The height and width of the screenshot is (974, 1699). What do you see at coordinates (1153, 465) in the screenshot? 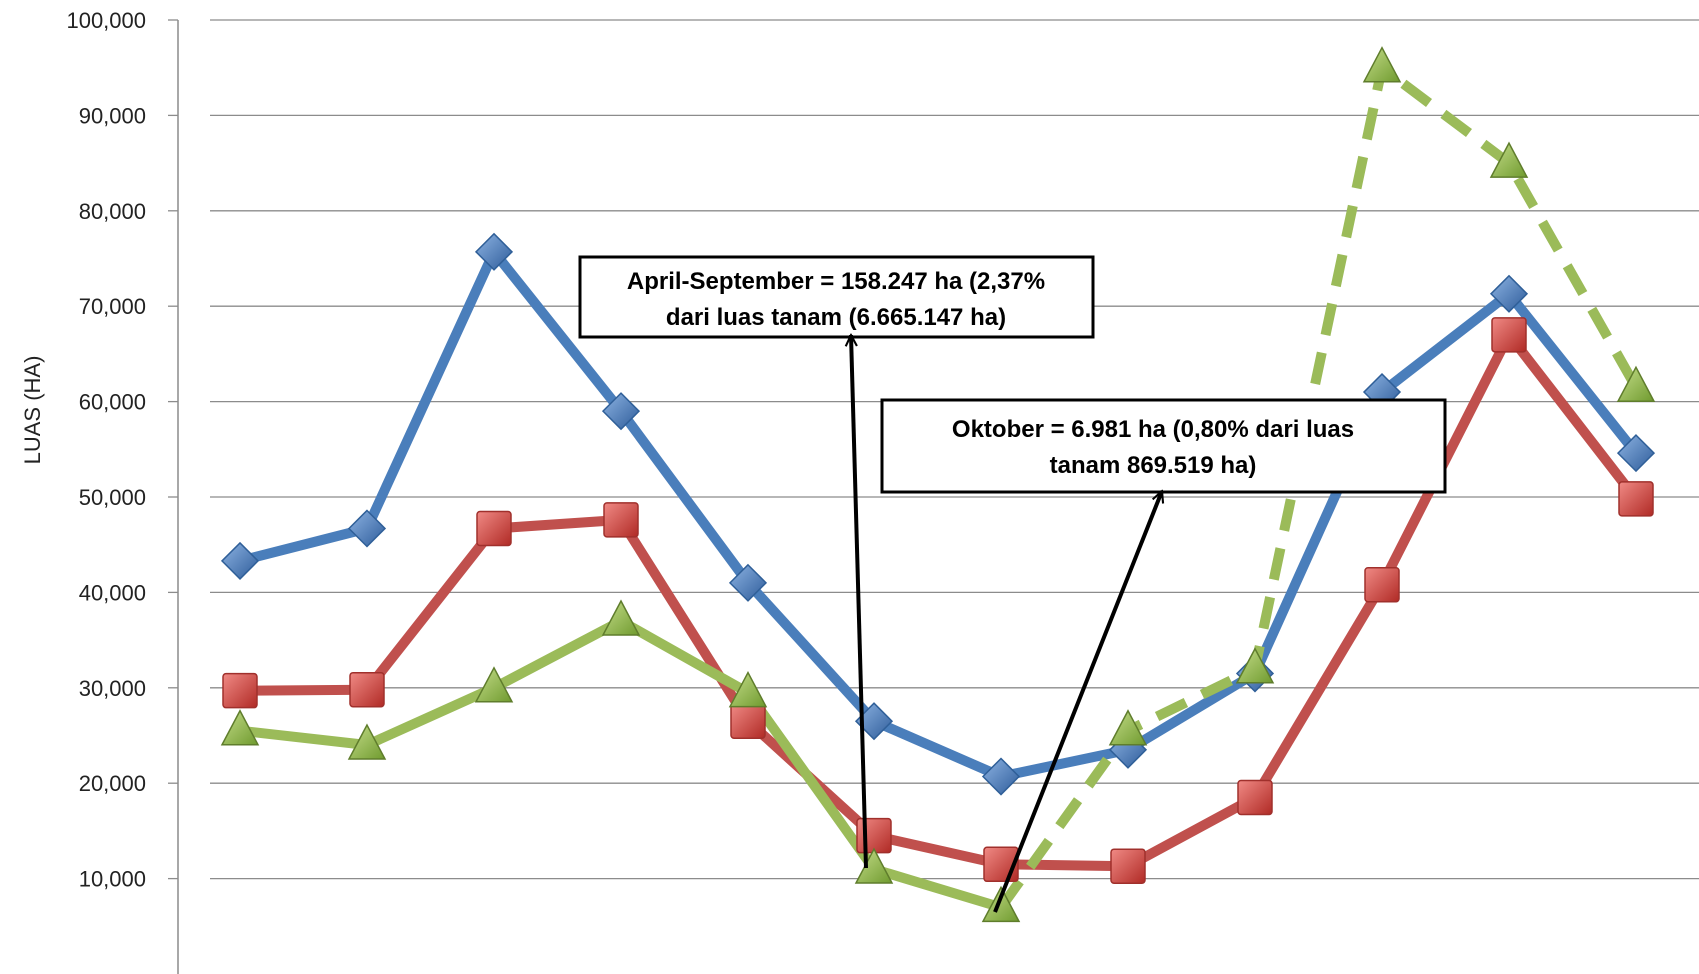
I see `annotation-text: tanam 869.519 ha)` at bounding box center [1153, 465].